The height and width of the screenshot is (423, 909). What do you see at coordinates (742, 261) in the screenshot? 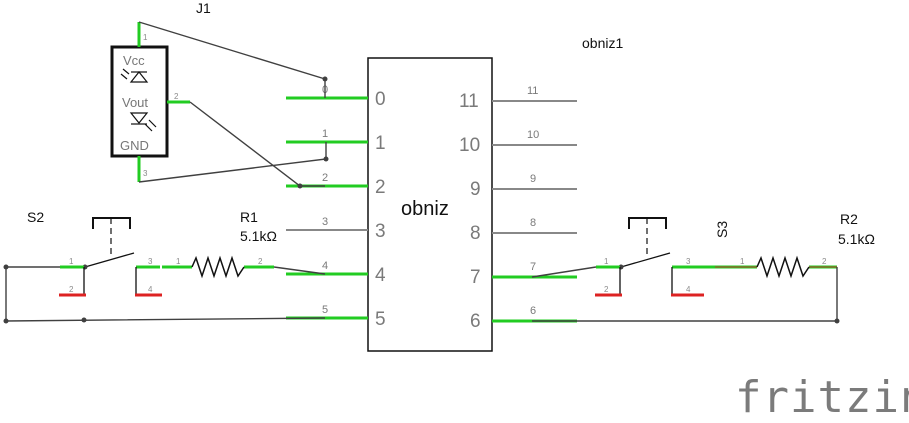
I see `r2-pin-1-label: 1` at bounding box center [742, 261].